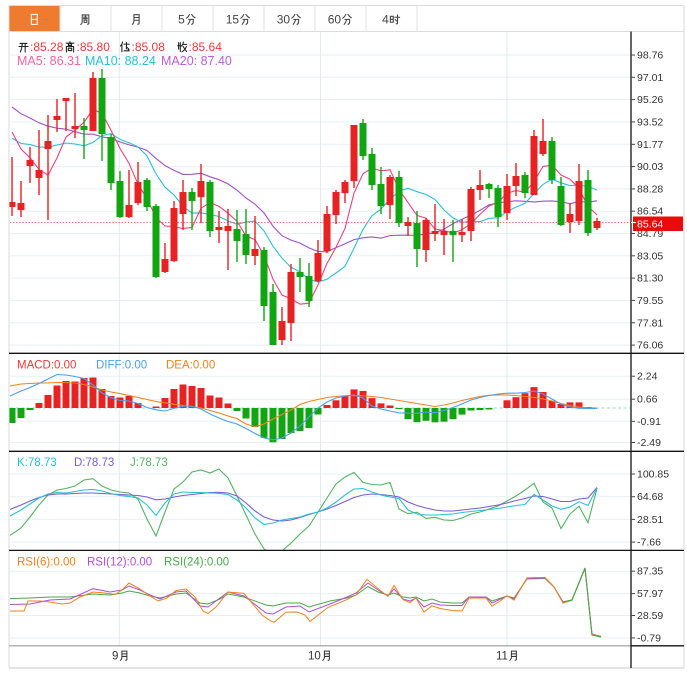 Image resolution: width=687 pixels, height=684 pixels. I want to click on svg-text: RSI(24):0.00, so click(196, 563).